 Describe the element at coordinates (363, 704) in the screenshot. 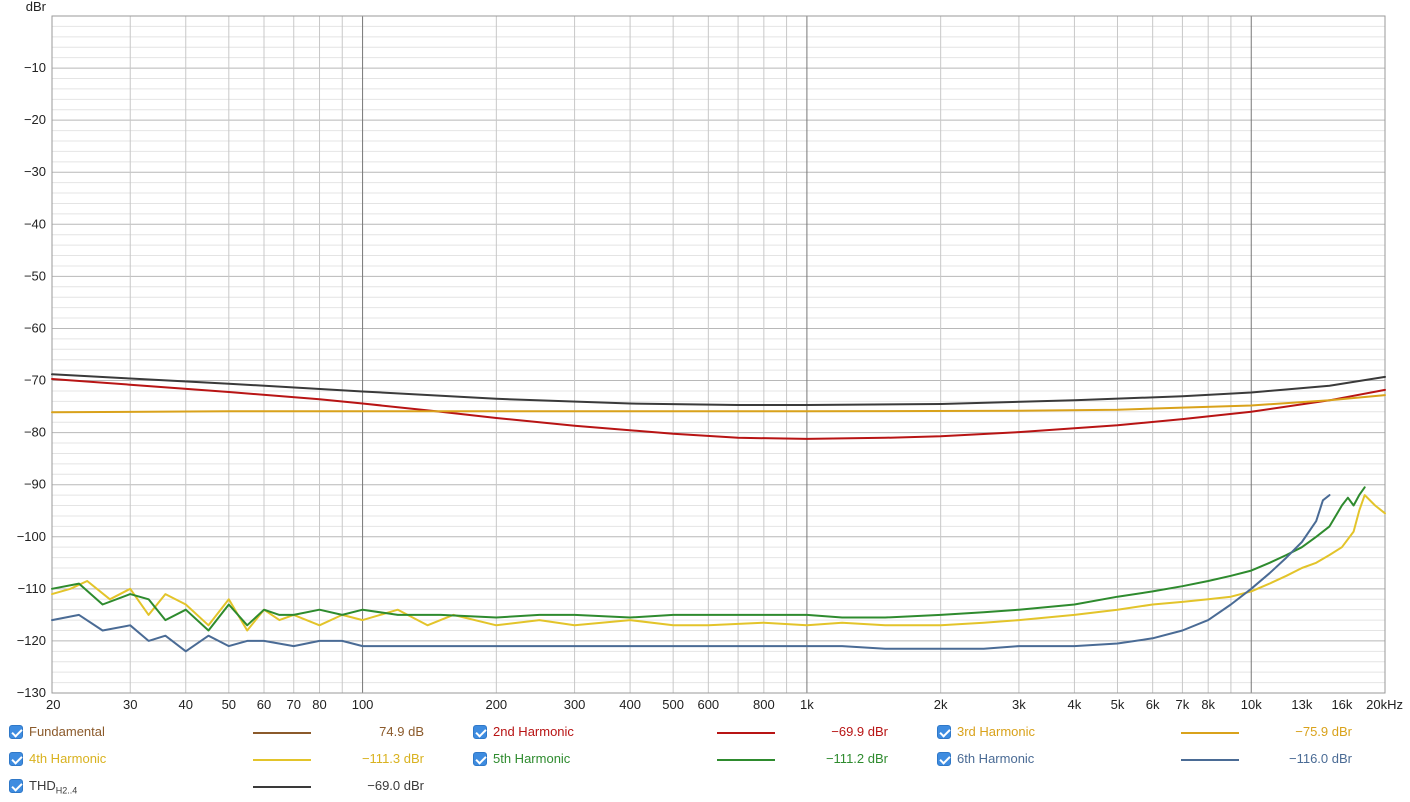

I see `x-tick-label: 100` at that location.